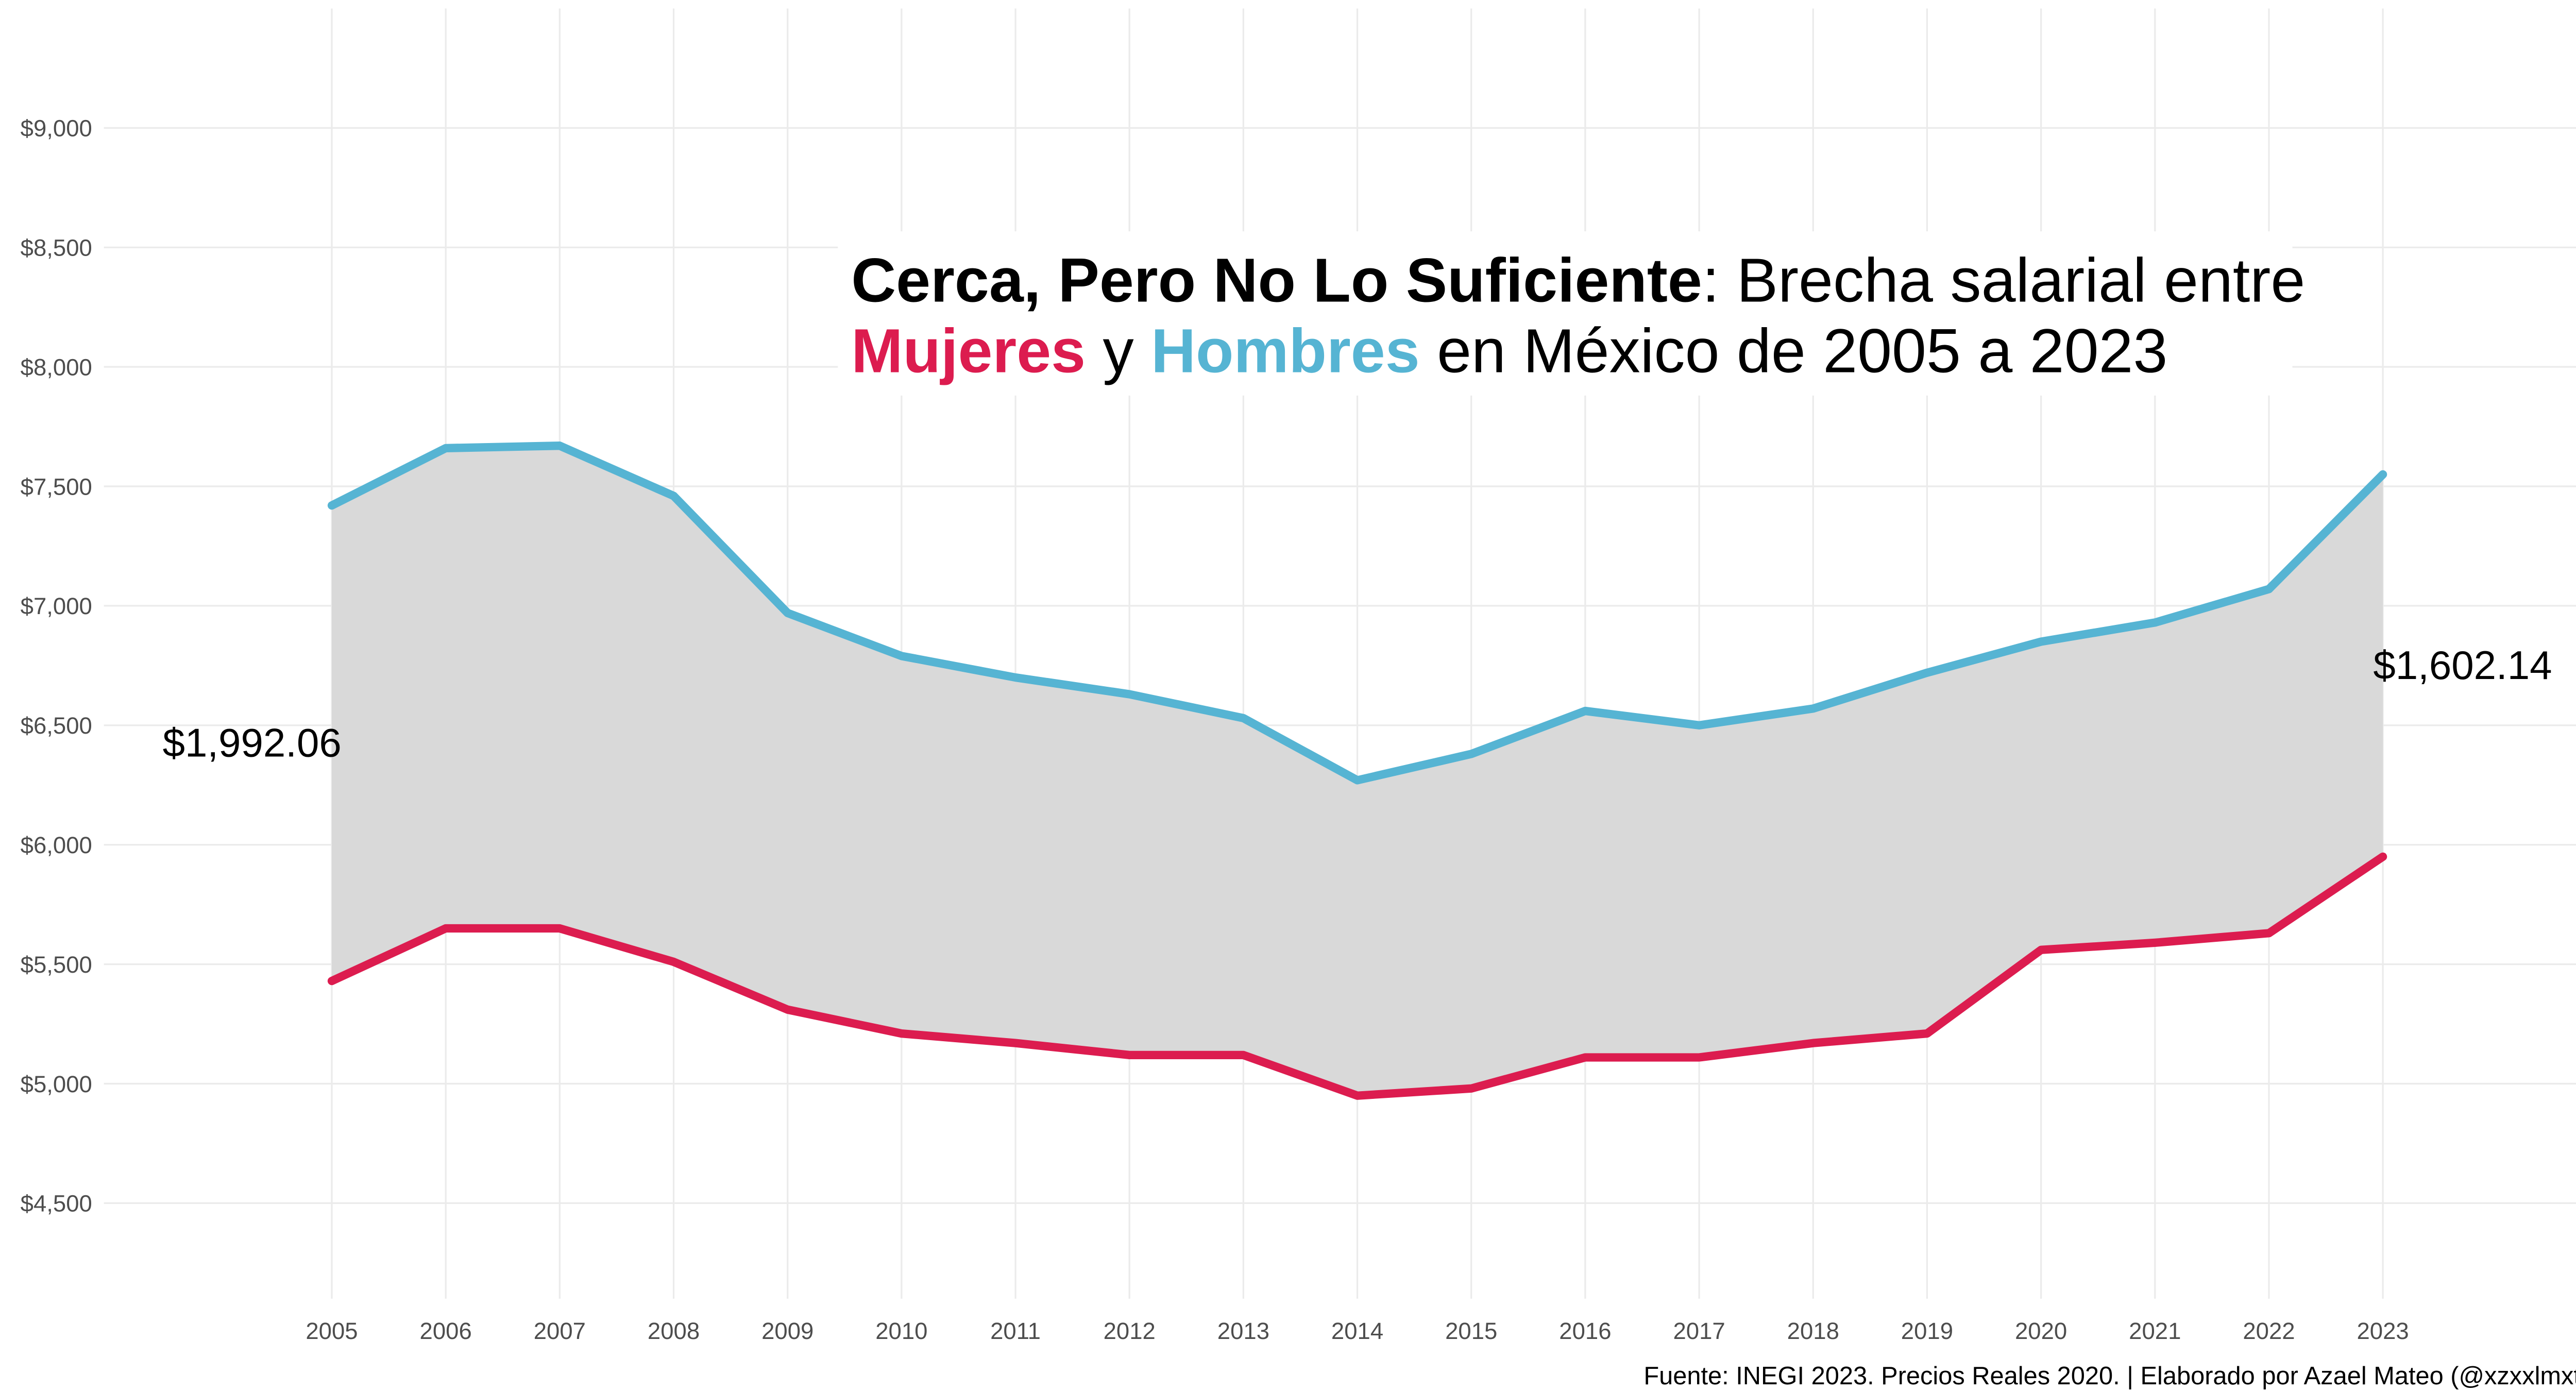 Image resolution: width=2576 pixels, height=1391 pixels. I want to click on legend-entry: Mujeres, so click(968, 350).